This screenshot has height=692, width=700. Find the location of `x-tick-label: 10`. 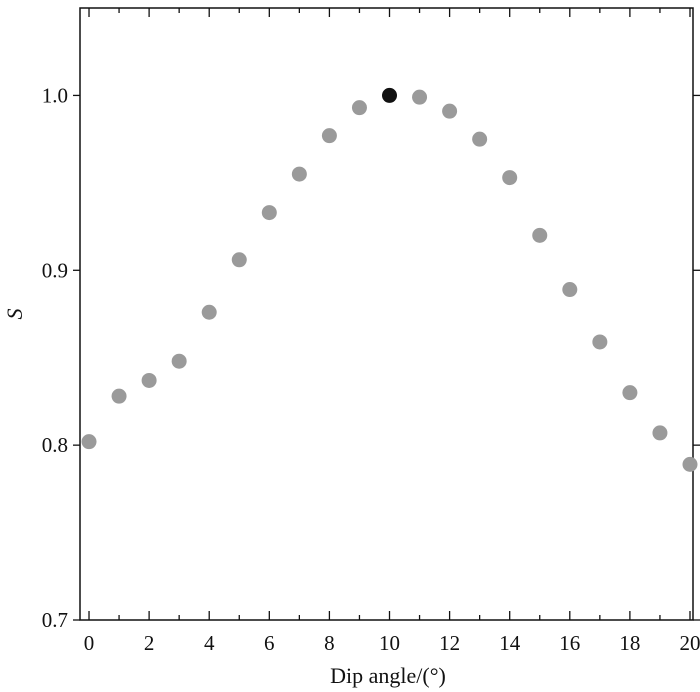

x-tick-label: 10 is located at coordinates (389, 643).